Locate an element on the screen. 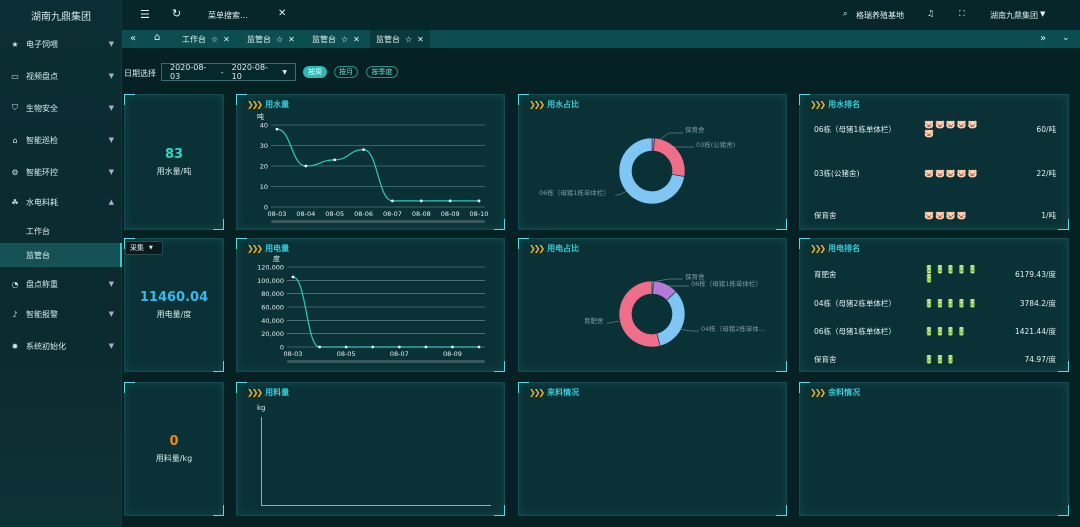  feed-total-value: 0 is located at coordinates (174, 441).